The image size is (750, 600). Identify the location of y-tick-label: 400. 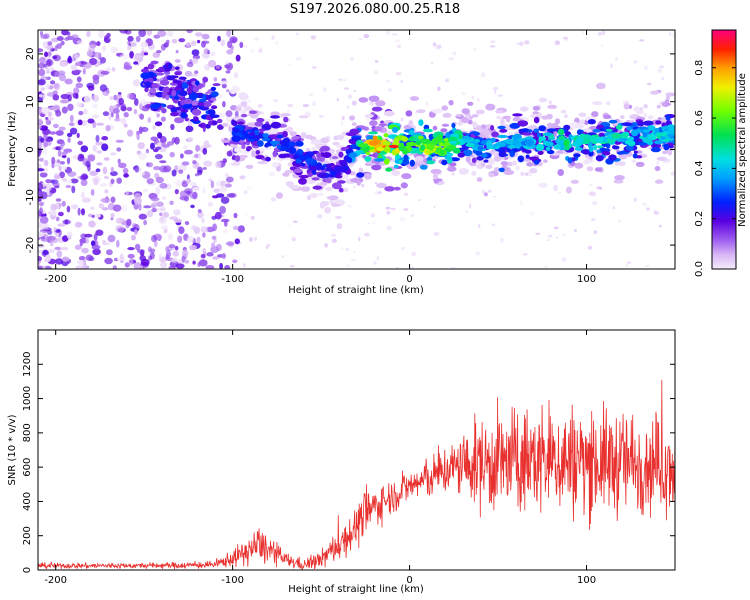
(27, 501).